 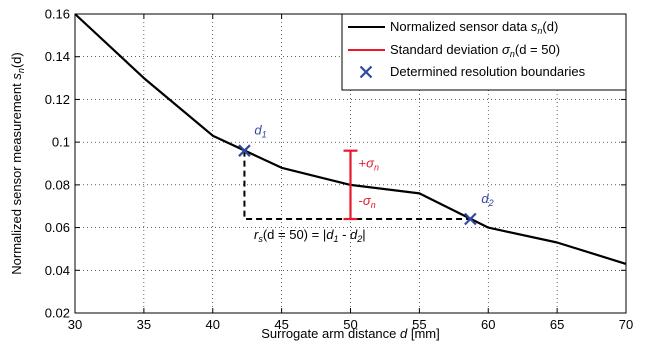 I want to click on plus-sigma-label: +σn, so click(x=369, y=164).